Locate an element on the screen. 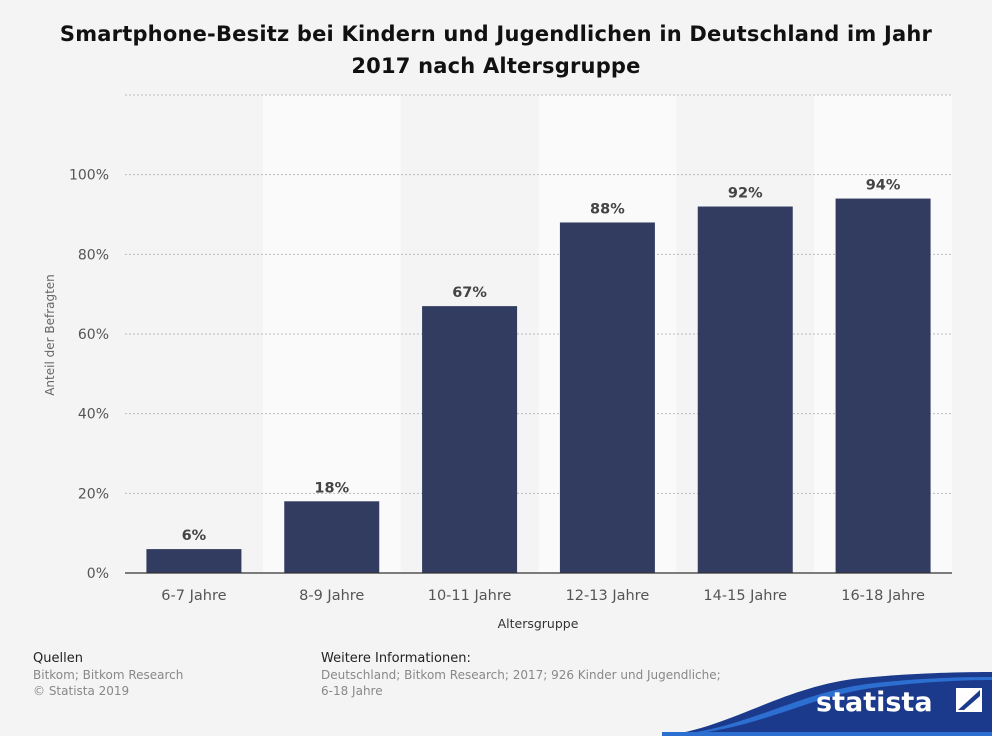 Image resolution: width=992 pixels, height=736 pixels. data-label: 67% is located at coordinates (469, 293).